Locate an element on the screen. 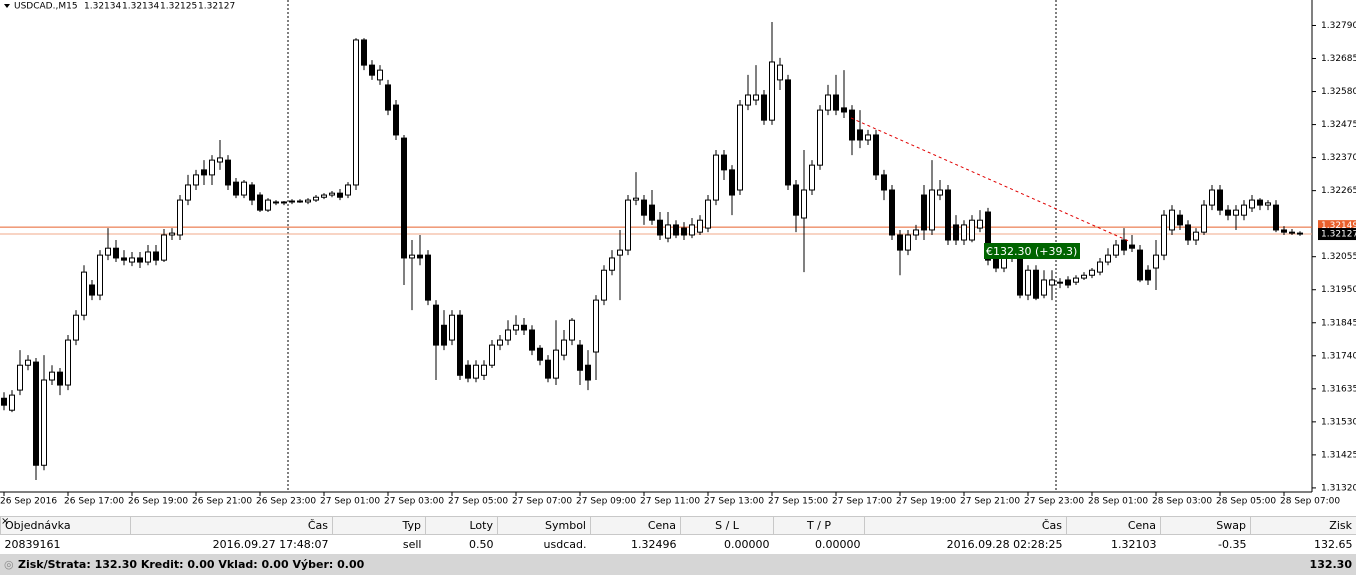 This screenshot has width=1356, height=577. y-tick-label: 1.31320 is located at coordinates (1338, 488).